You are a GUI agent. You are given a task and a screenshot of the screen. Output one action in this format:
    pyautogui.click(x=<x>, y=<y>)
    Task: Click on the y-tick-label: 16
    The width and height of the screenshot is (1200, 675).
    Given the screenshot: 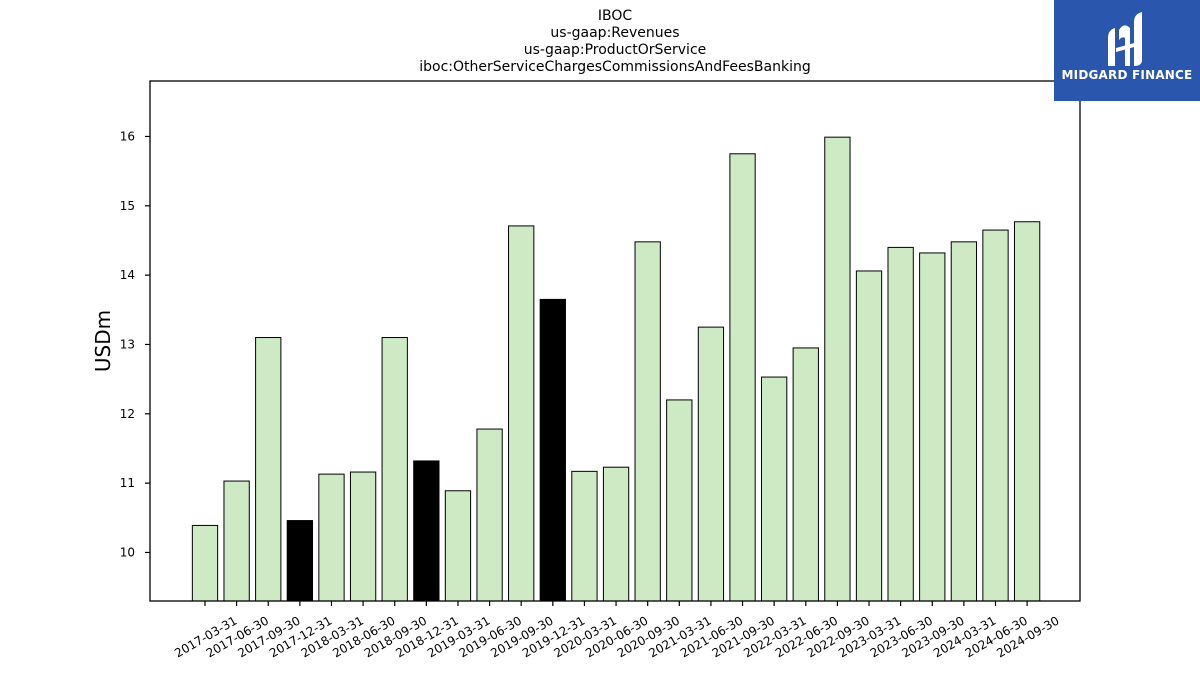 What is the action you would take?
    pyautogui.click(x=127, y=136)
    